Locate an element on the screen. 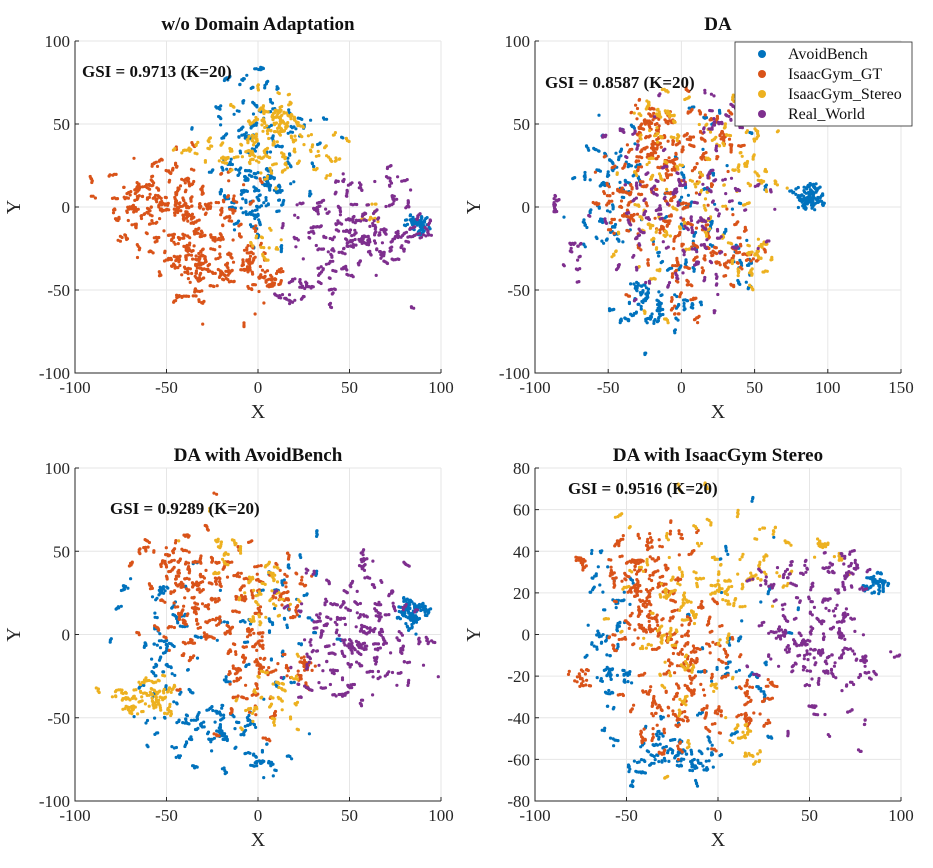 Image resolution: width=933 pixels, height=868 pixels. y-axis-label: Y is located at coordinates (474, 207).